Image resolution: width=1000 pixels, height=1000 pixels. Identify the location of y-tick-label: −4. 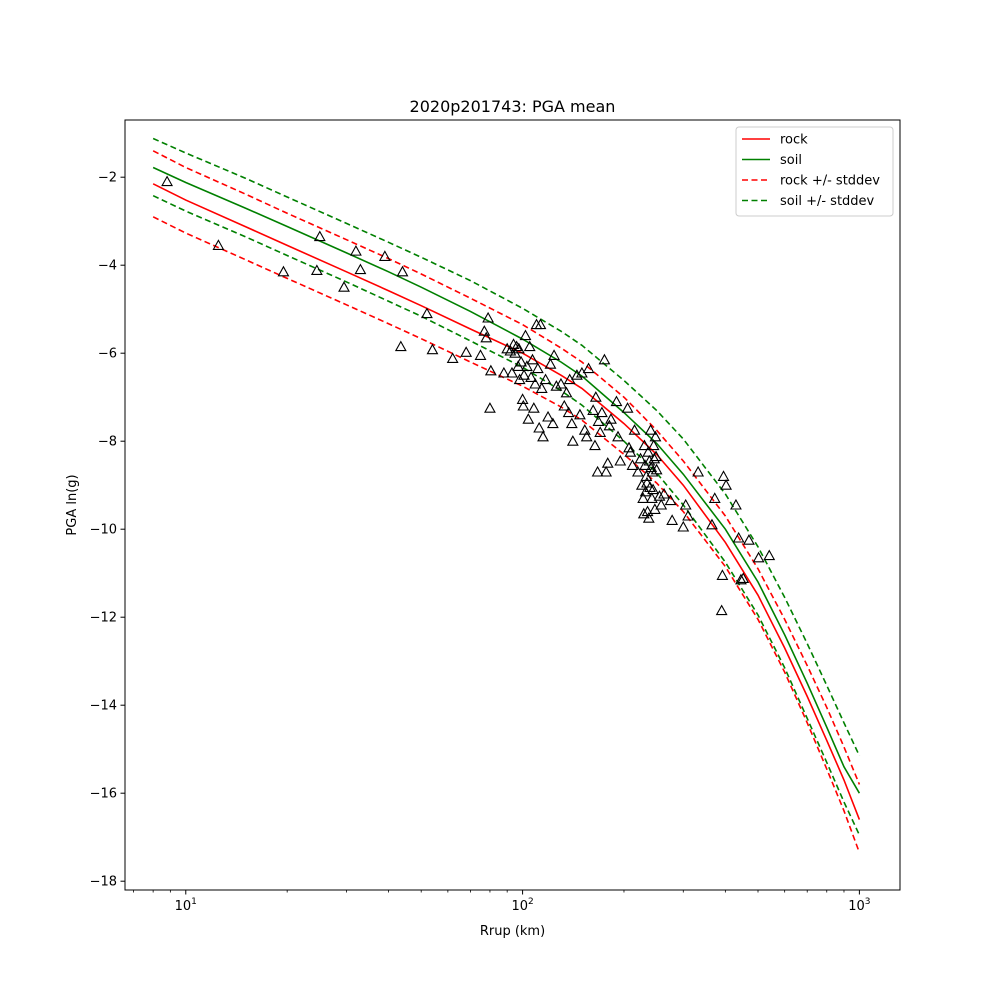
(107, 266).